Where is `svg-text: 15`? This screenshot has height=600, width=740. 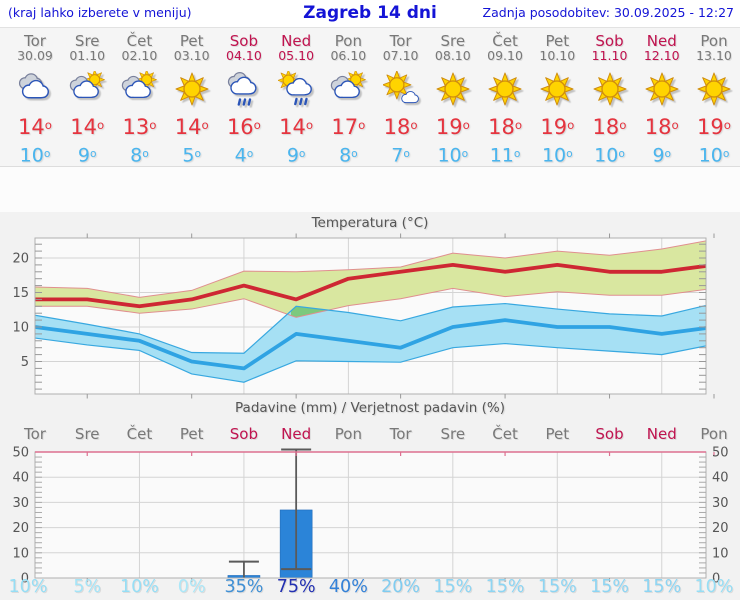
svg-text: 15 is located at coordinates (20, 293).